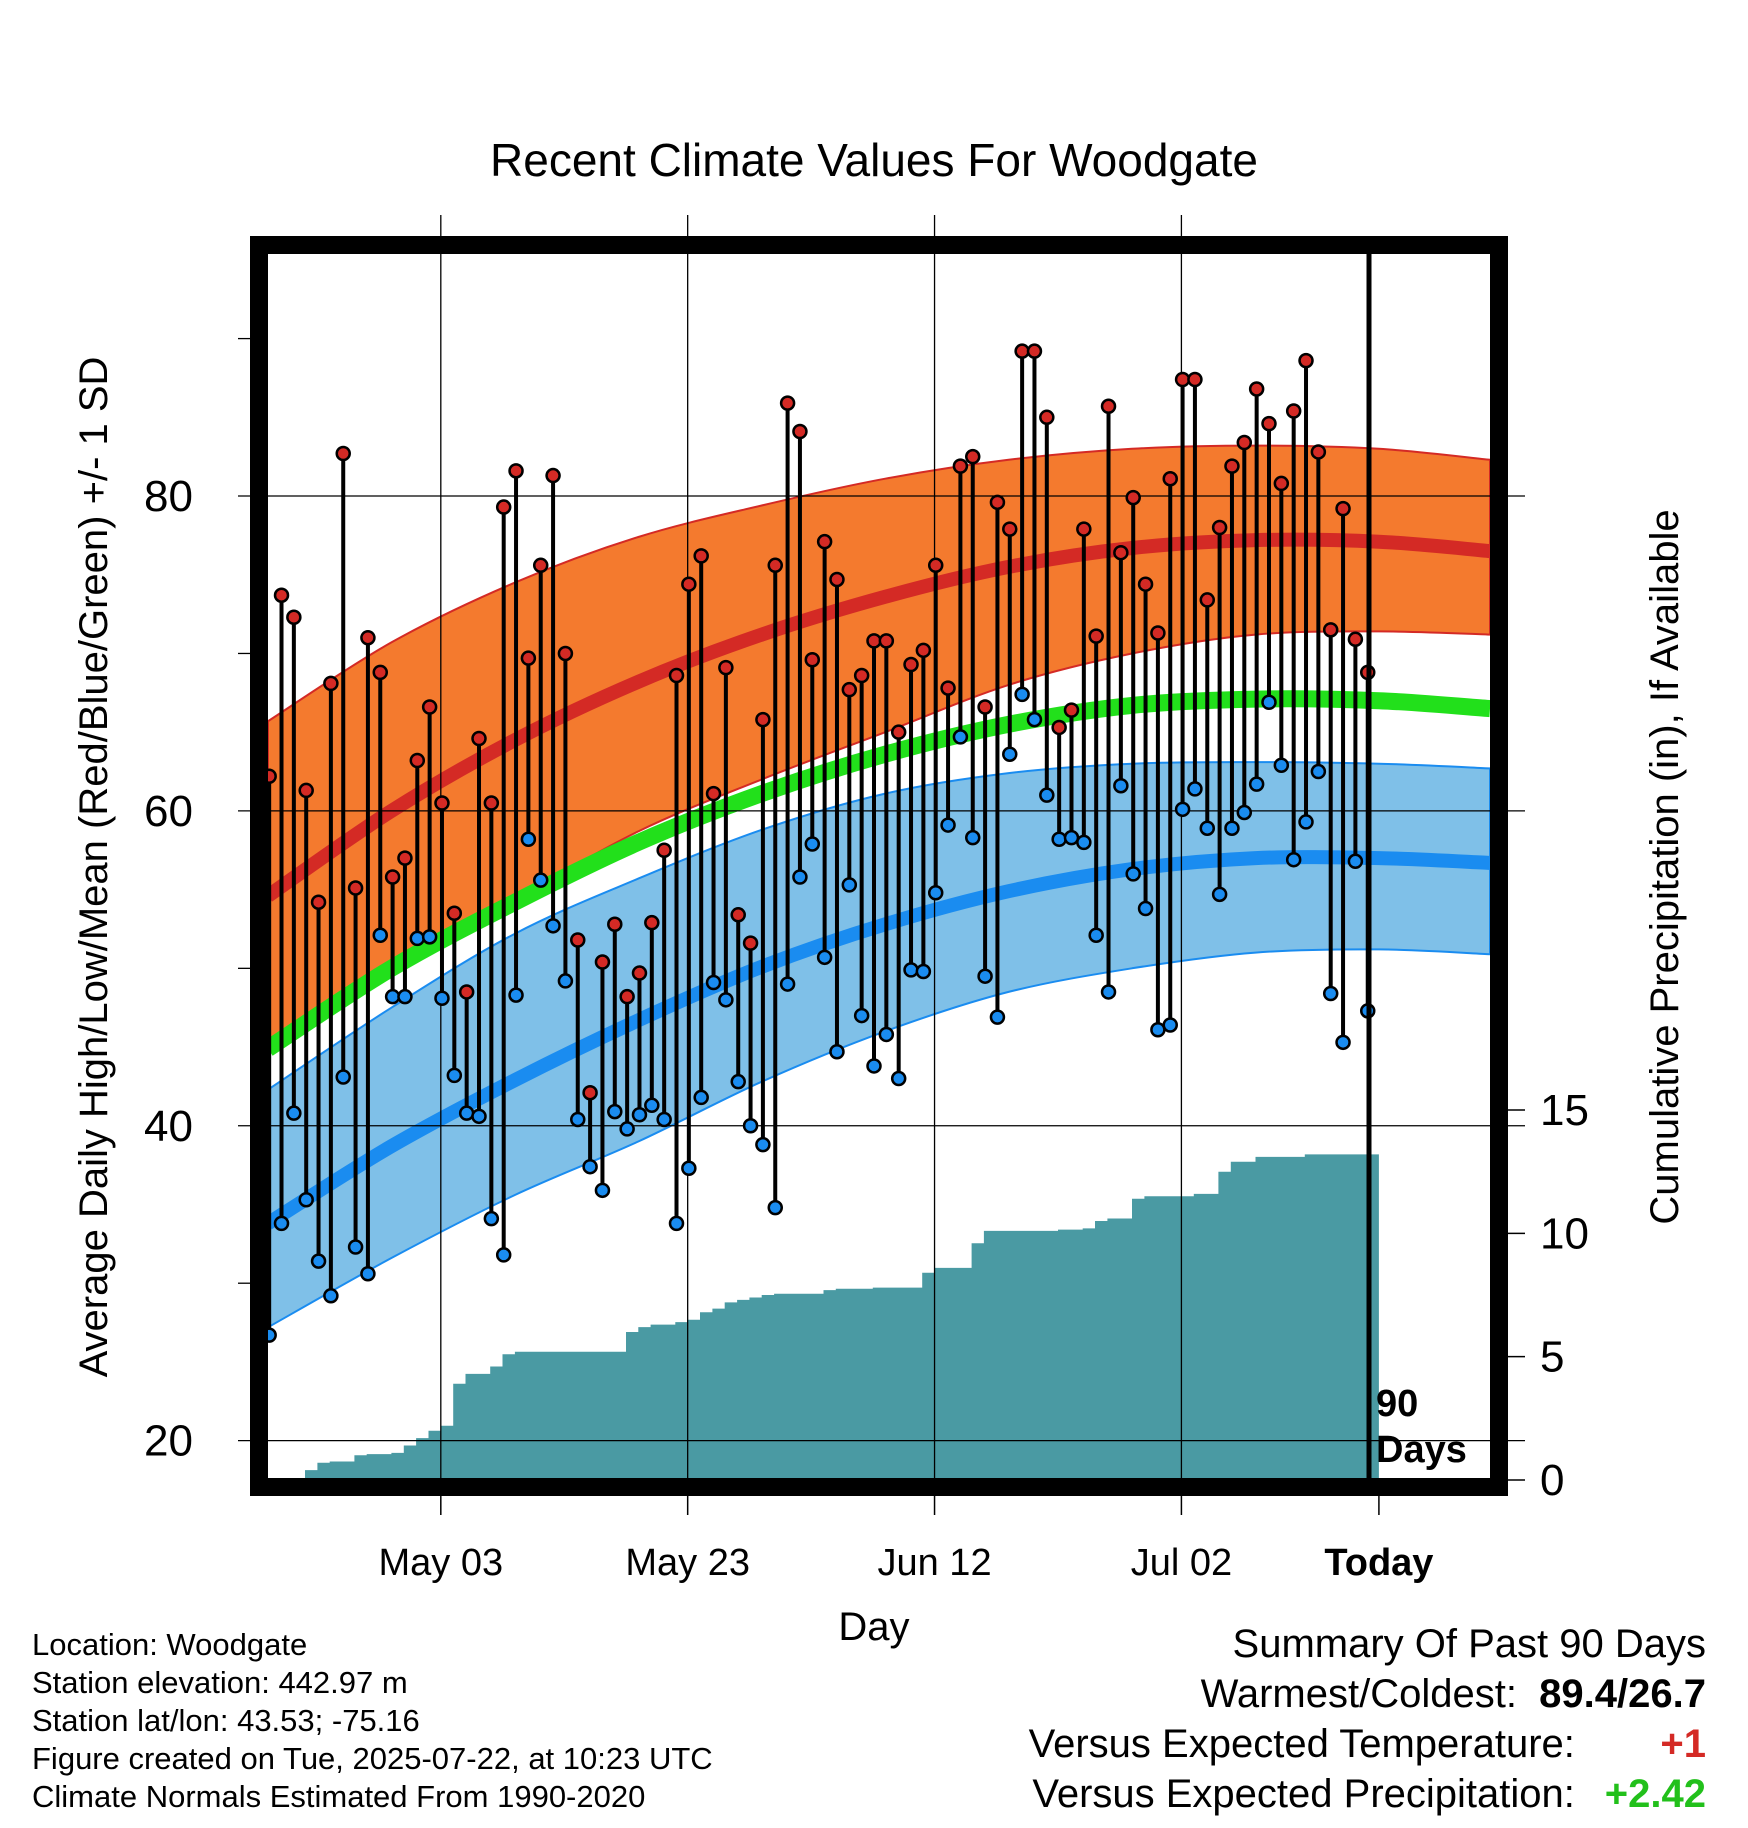 The image size is (1748, 1828). I want to click on precip-value: +2.42, so click(1655, 1794).